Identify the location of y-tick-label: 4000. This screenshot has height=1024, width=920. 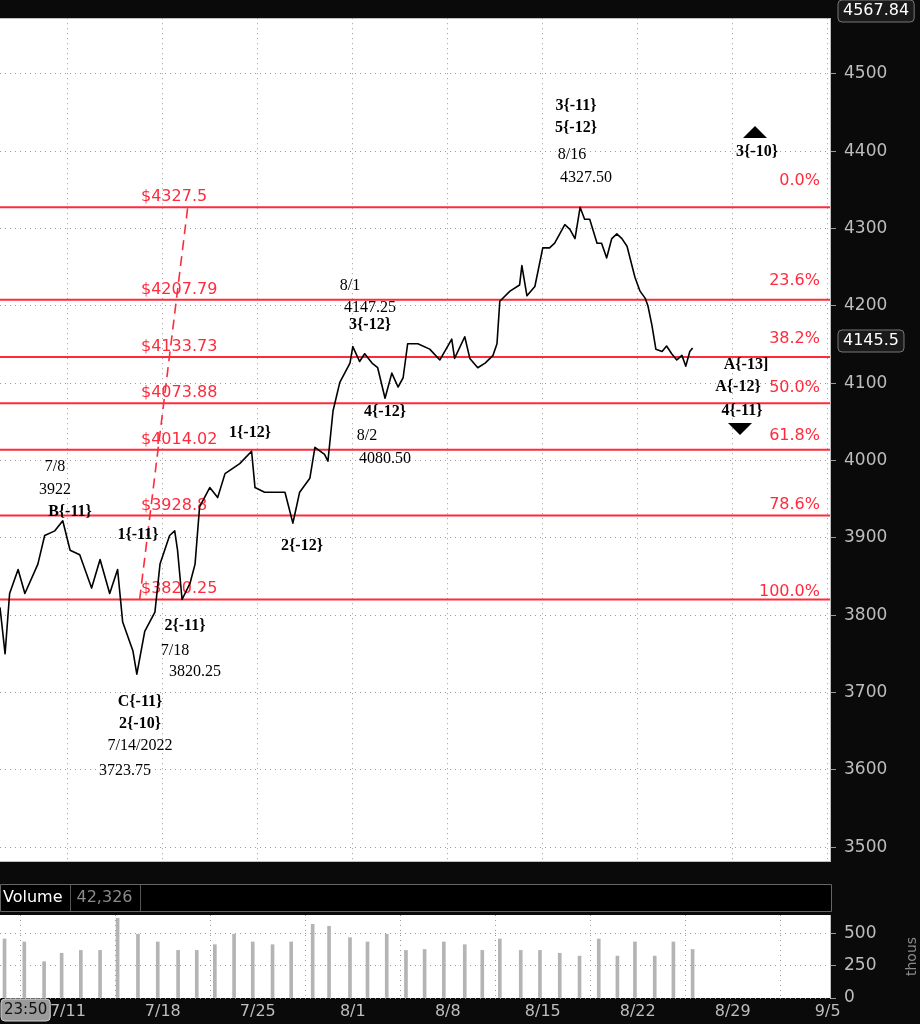
(866, 458).